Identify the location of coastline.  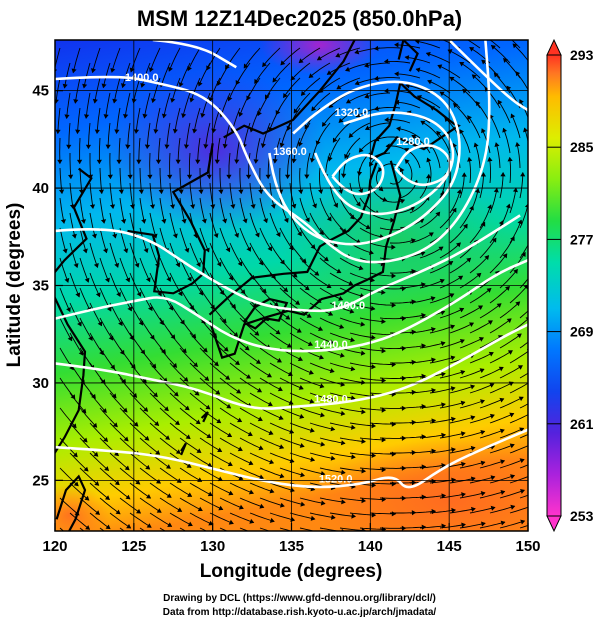
(71, 502).